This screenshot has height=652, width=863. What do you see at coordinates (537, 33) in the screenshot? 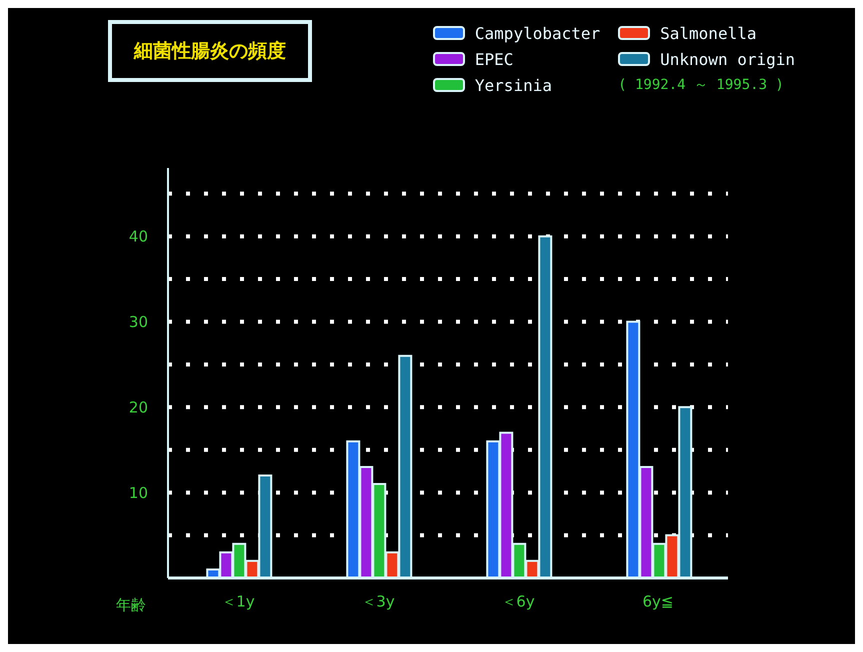
I see `legend-label: Campylobacter` at bounding box center [537, 33].